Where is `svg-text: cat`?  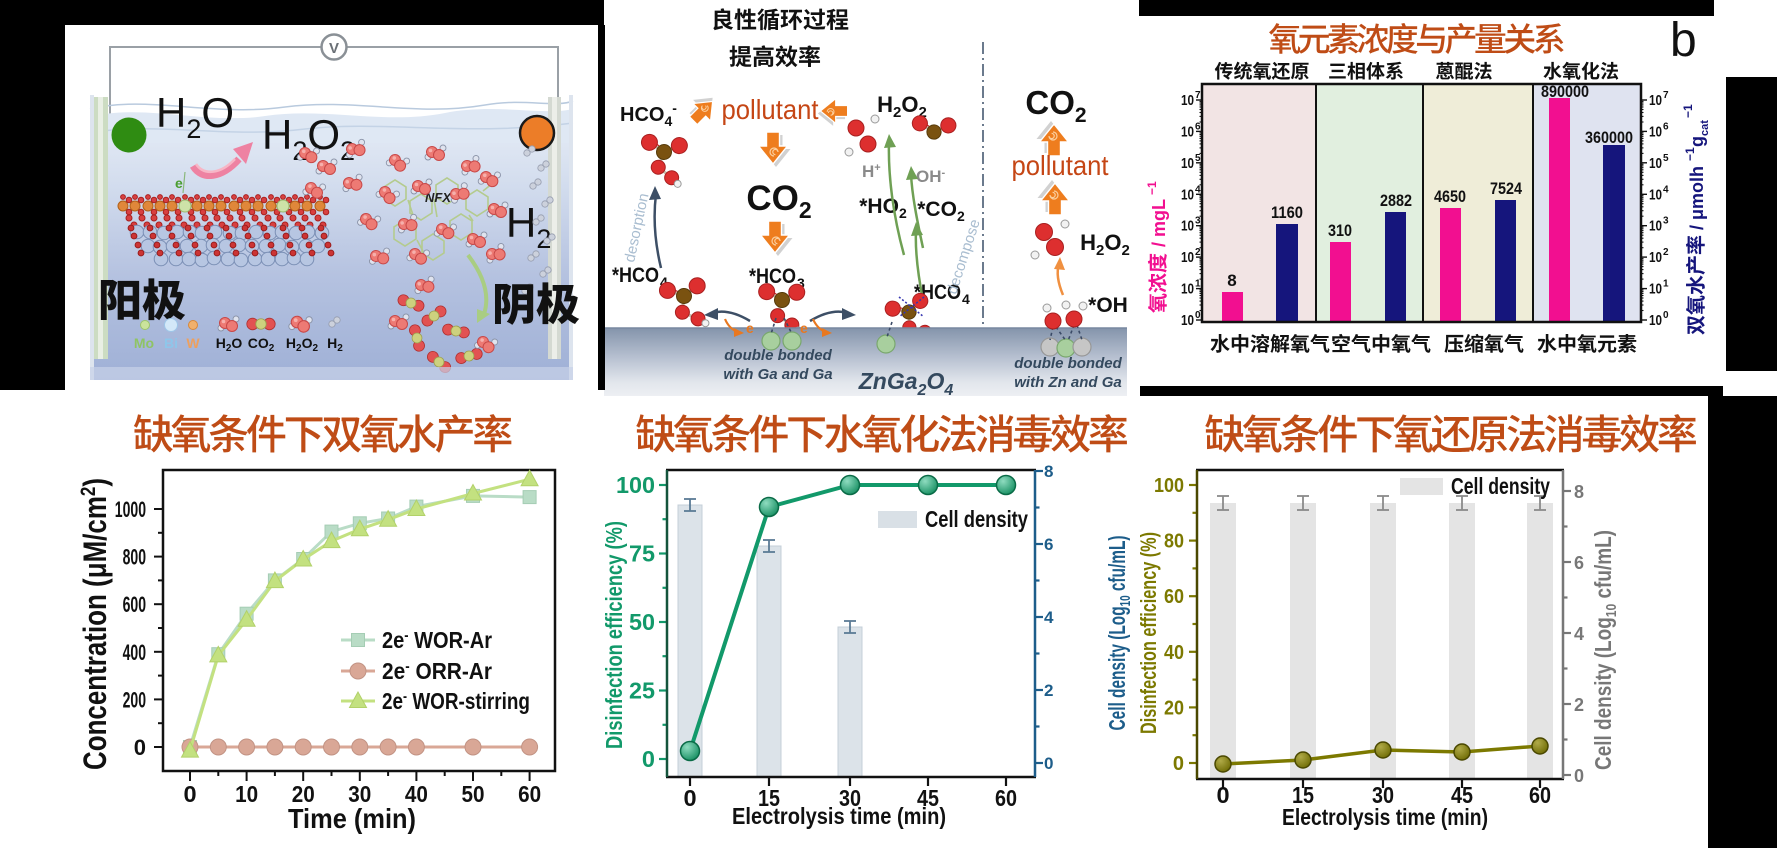 svg-text: cat is located at coordinates (1705, 128).